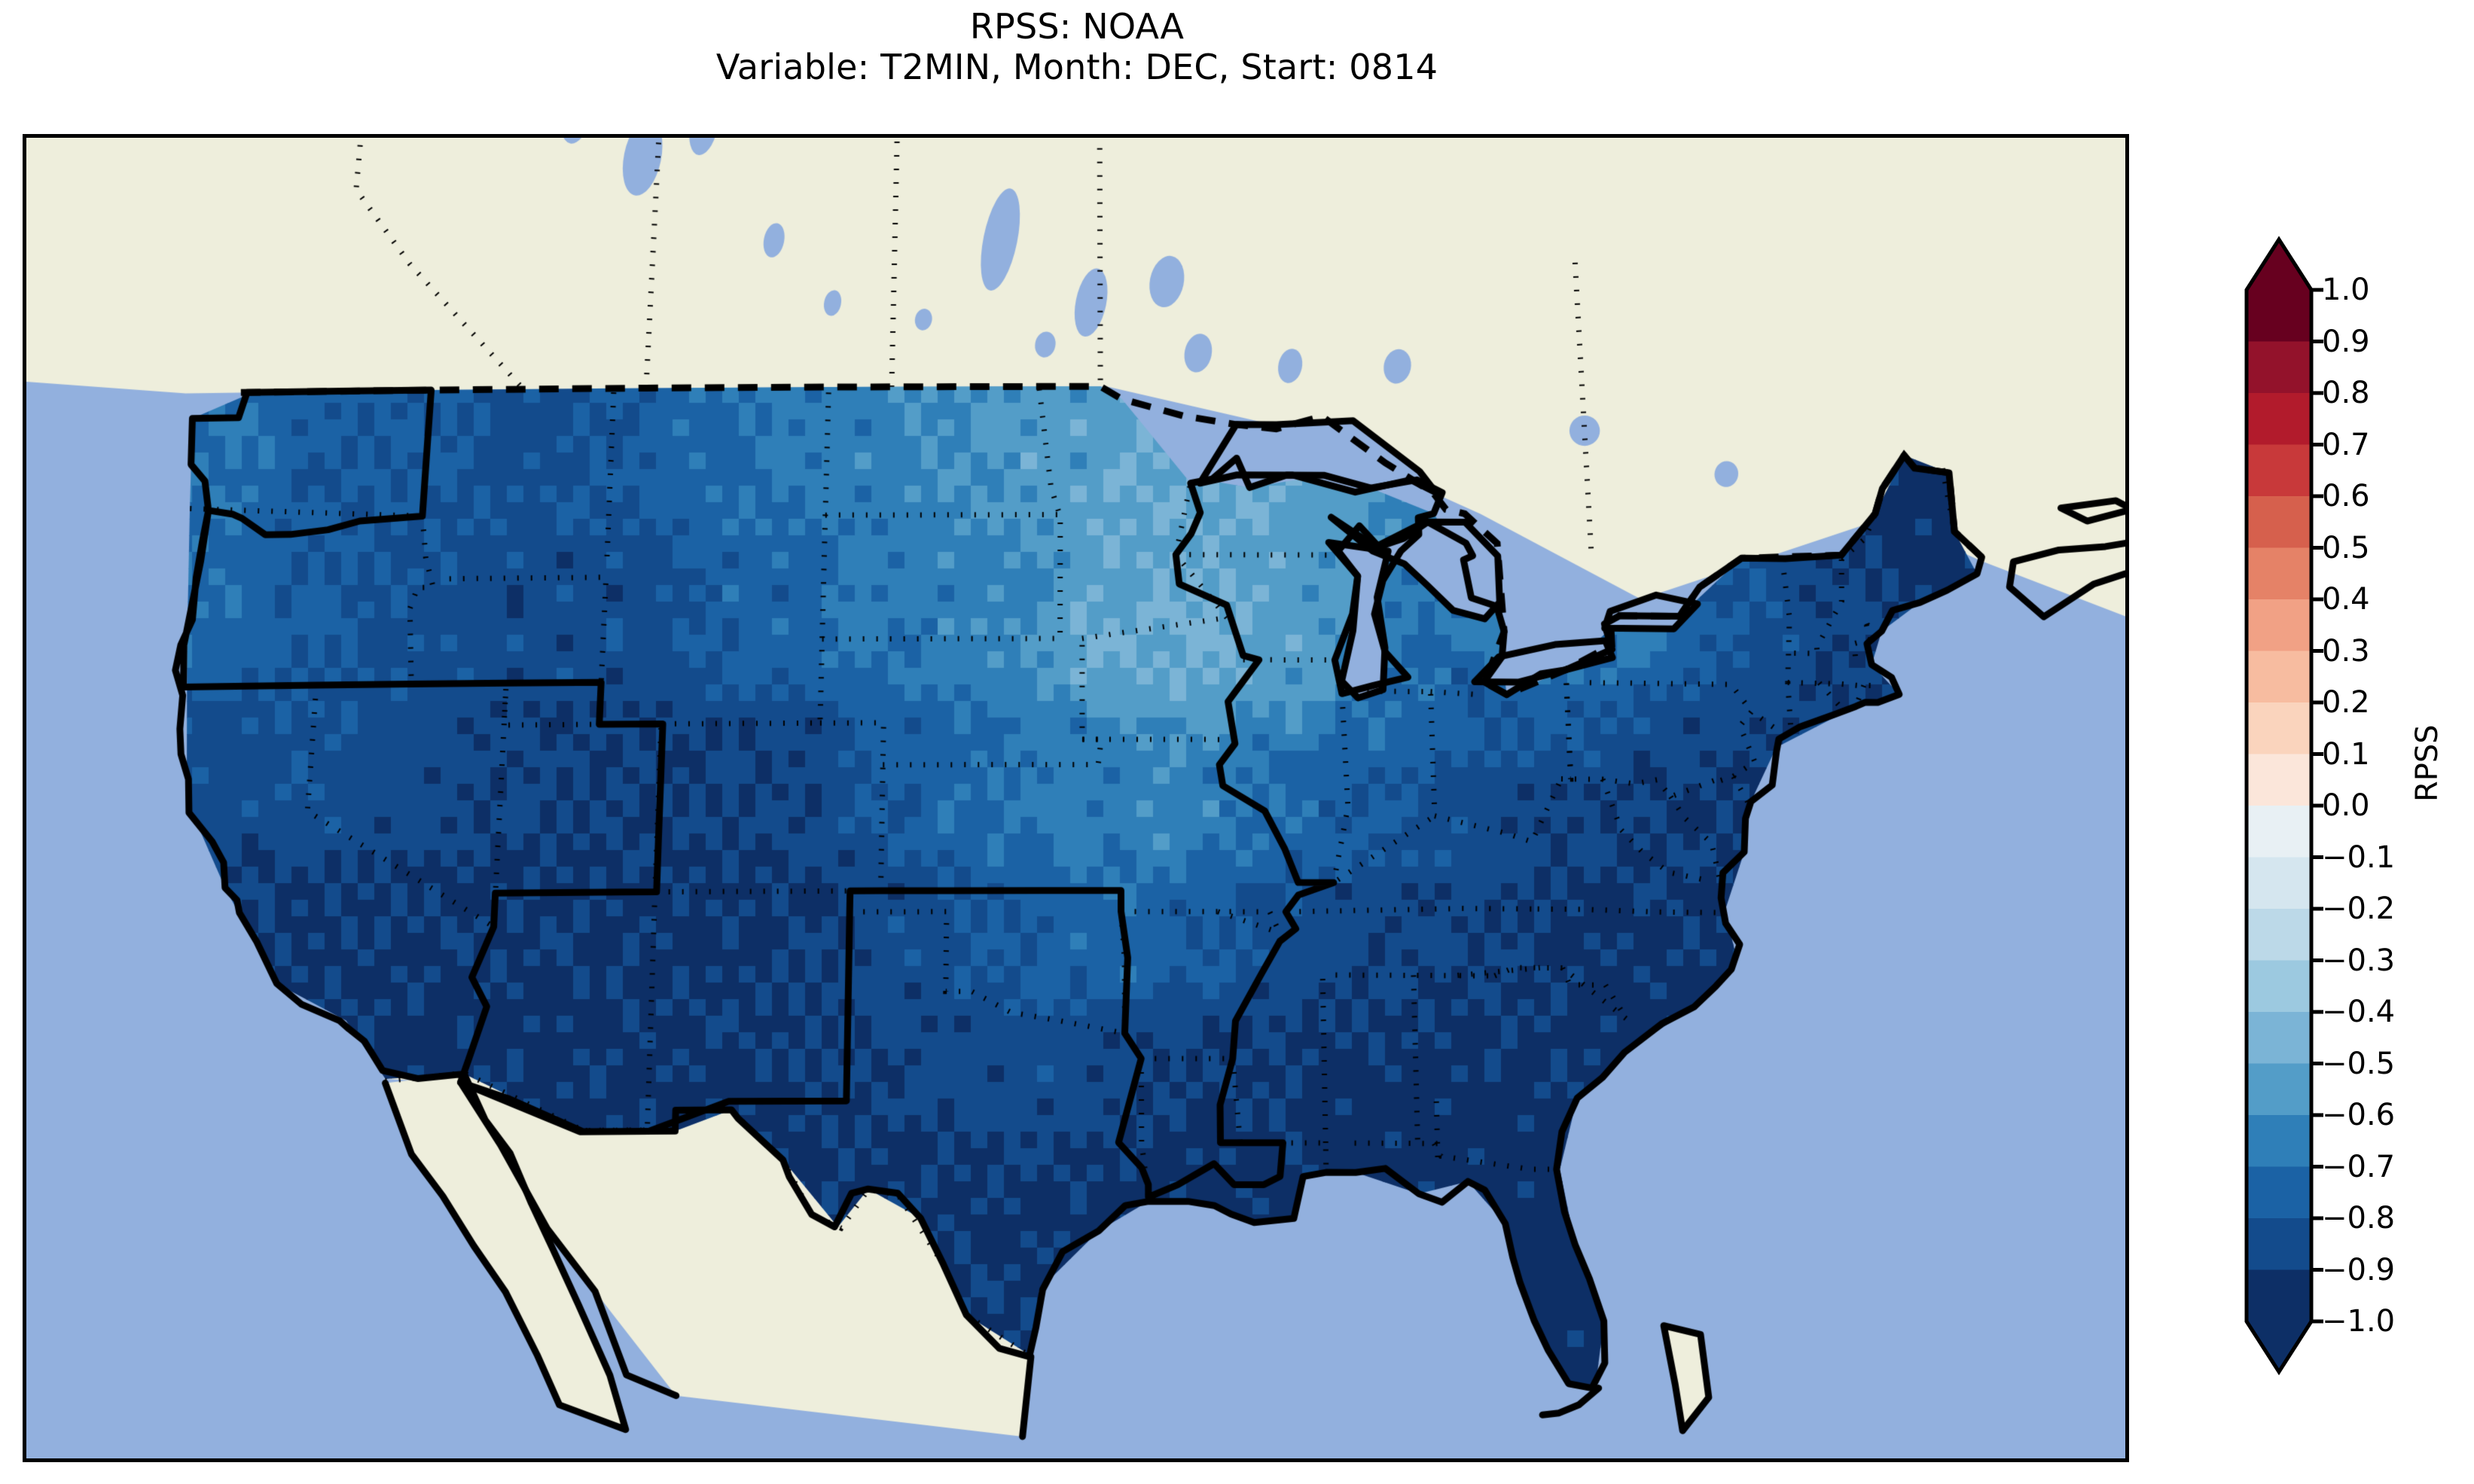 This screenshot has width=2474, height=1484. Describe the element at coordinates (2346, 805) in the screenshot. I see `colorbar-tick-label: 0.0` at that location.